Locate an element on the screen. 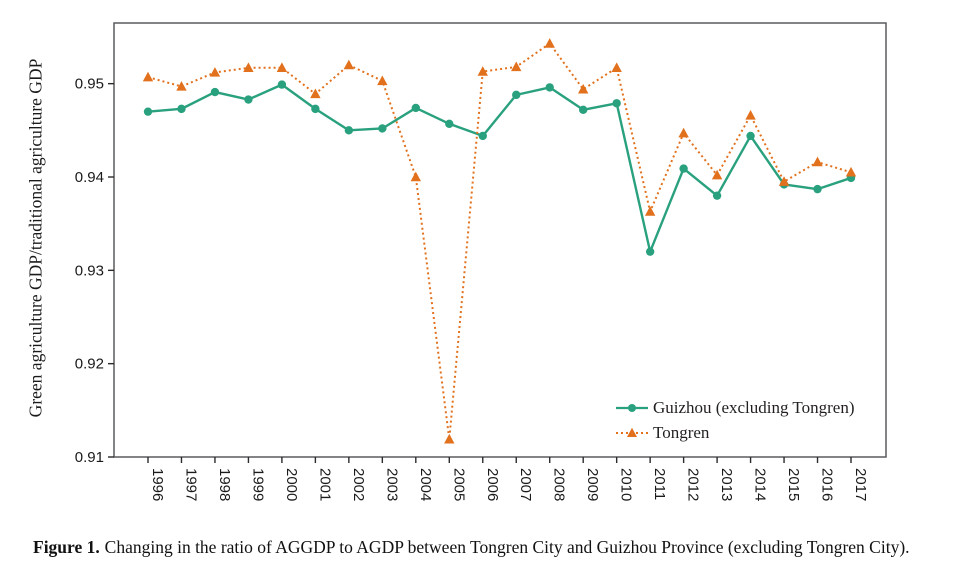 This screenshot has height=587, width=958. x-tick-label: 2011 is located at coordinates (659, 484).